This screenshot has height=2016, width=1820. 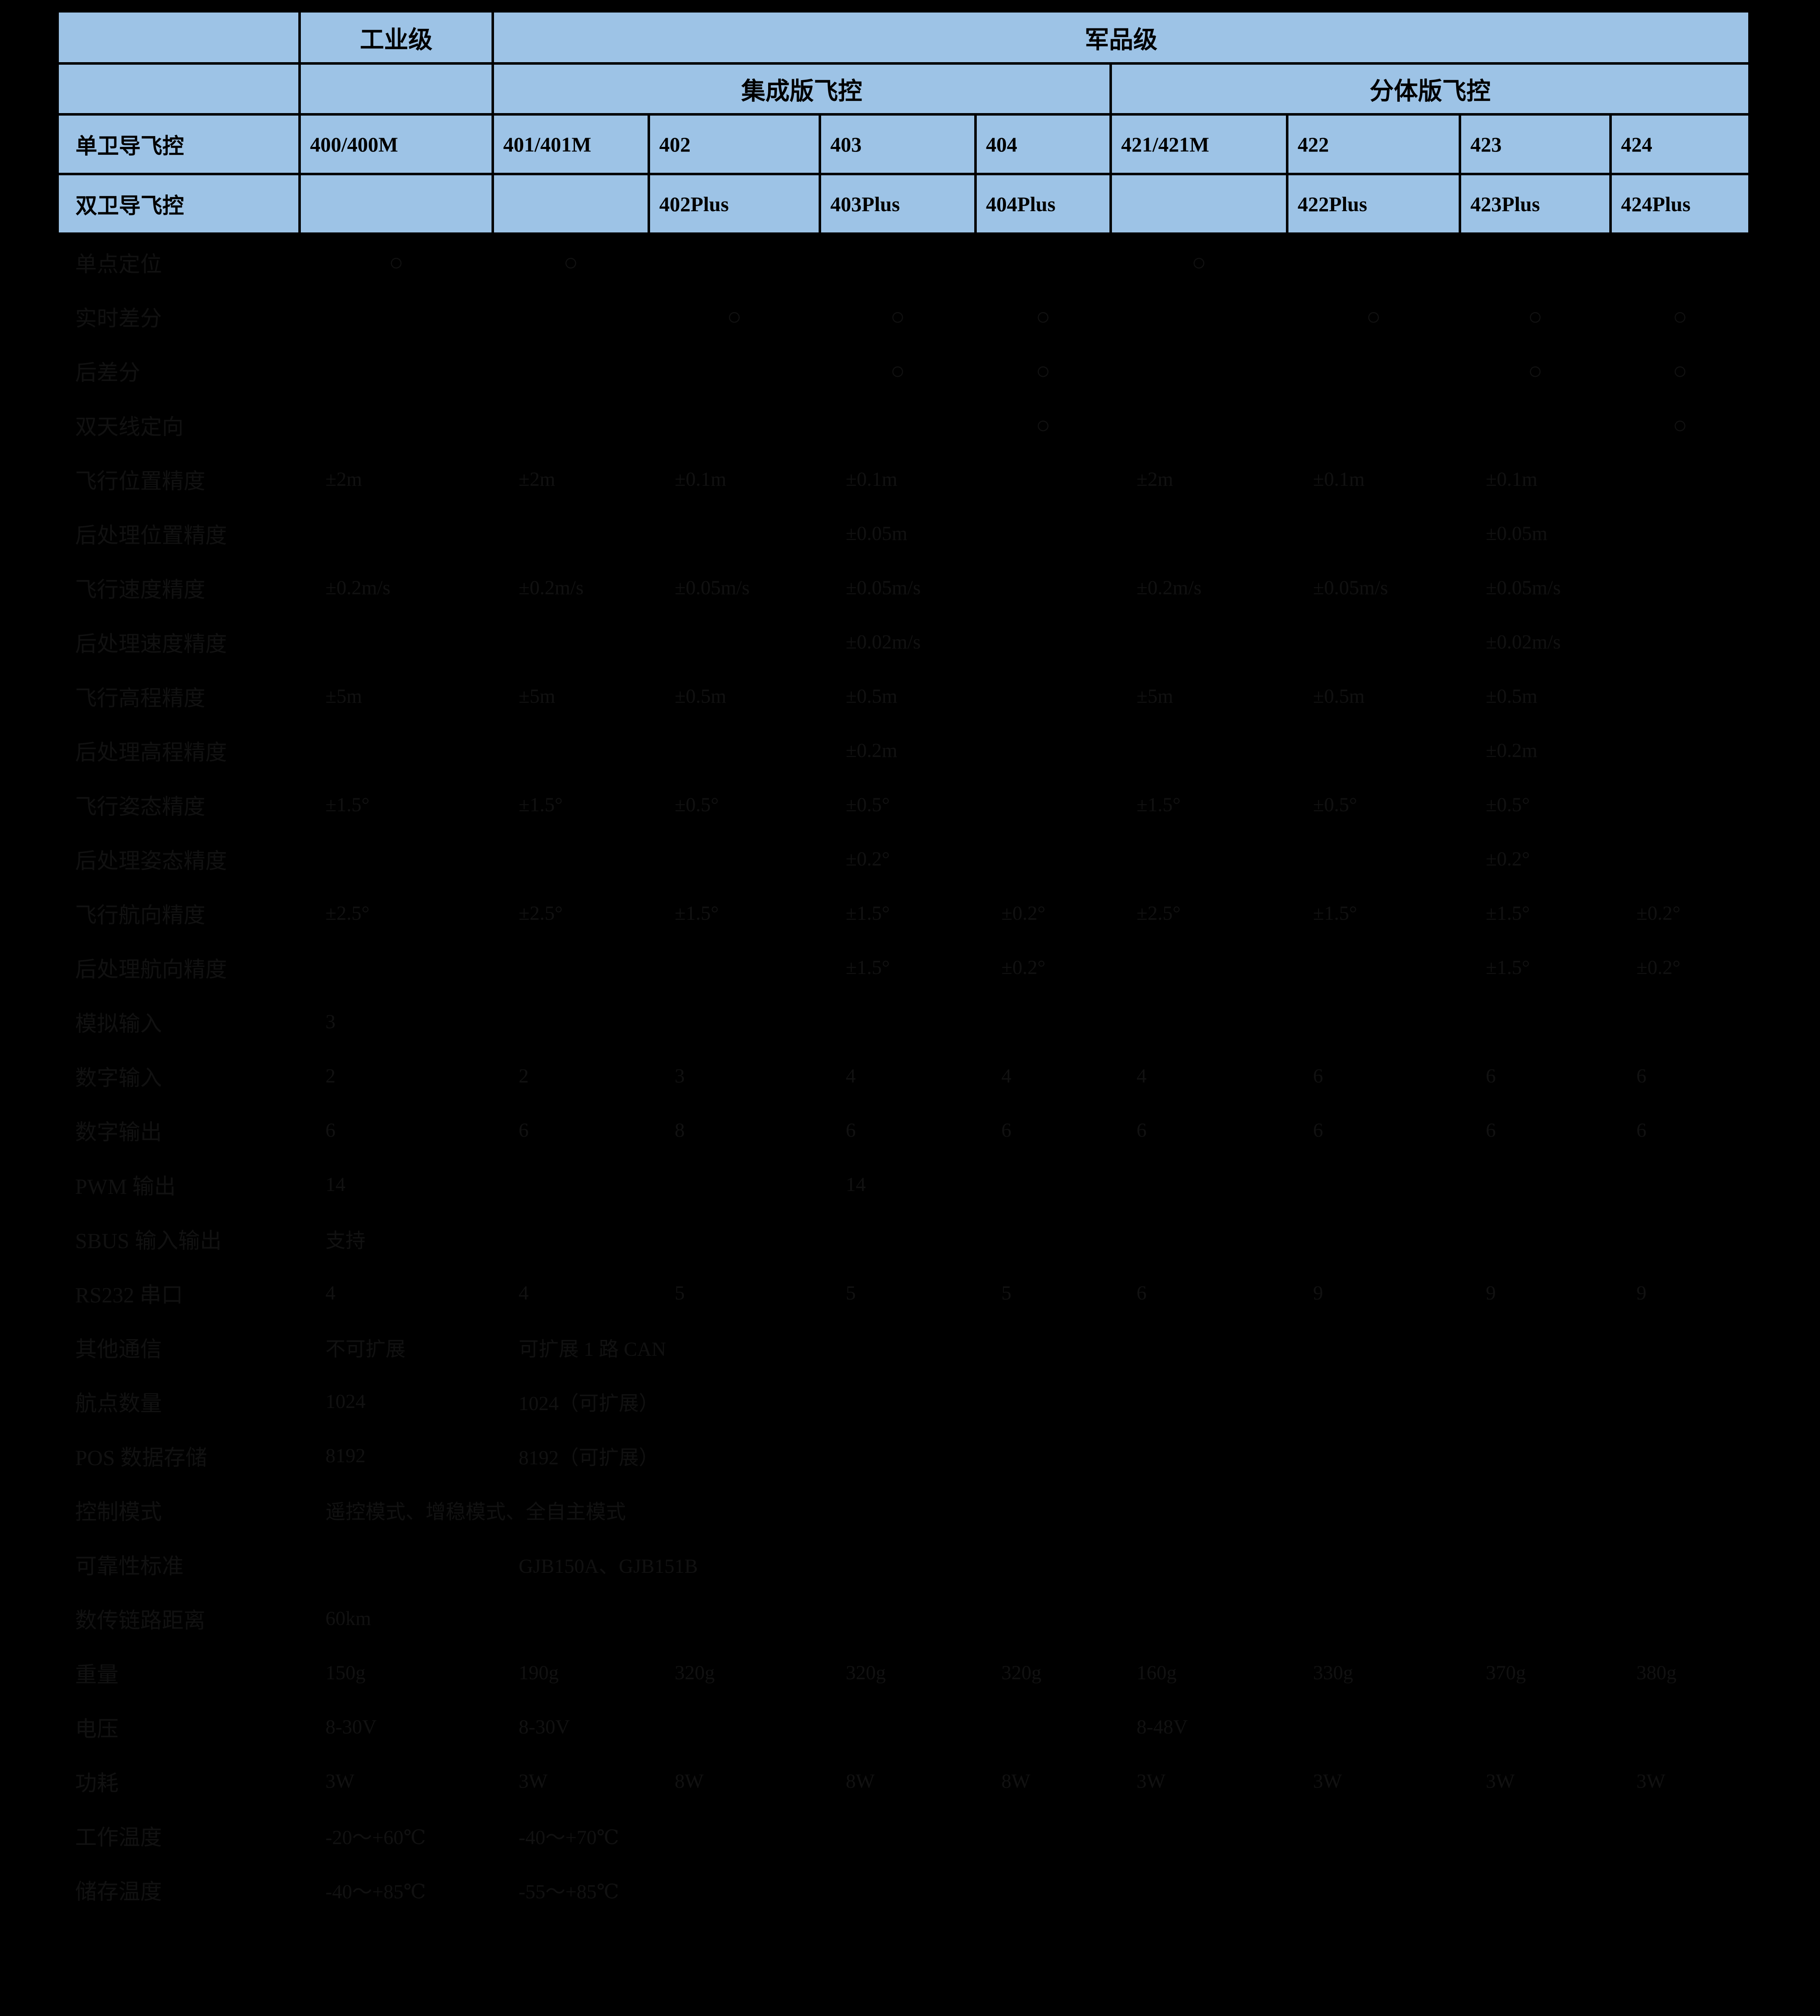 I want to click on single-nav-label: 单卫导飞控, so click(x=179, y=144).